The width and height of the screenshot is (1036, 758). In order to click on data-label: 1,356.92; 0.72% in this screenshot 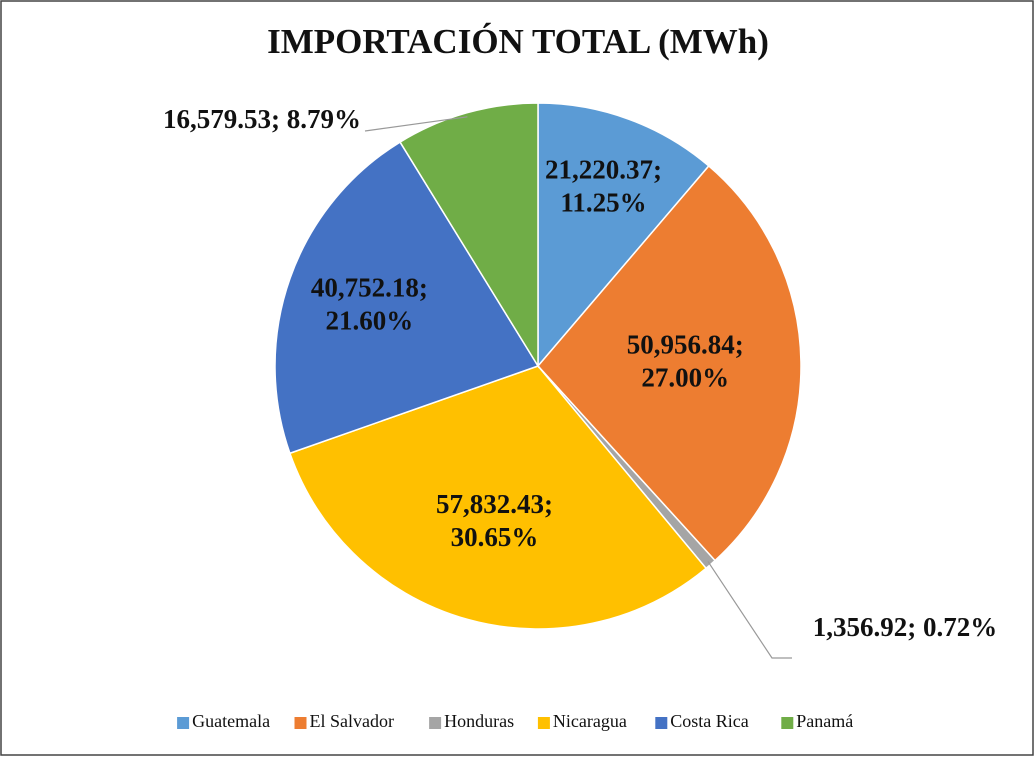, I will do `click(905, 627)`.